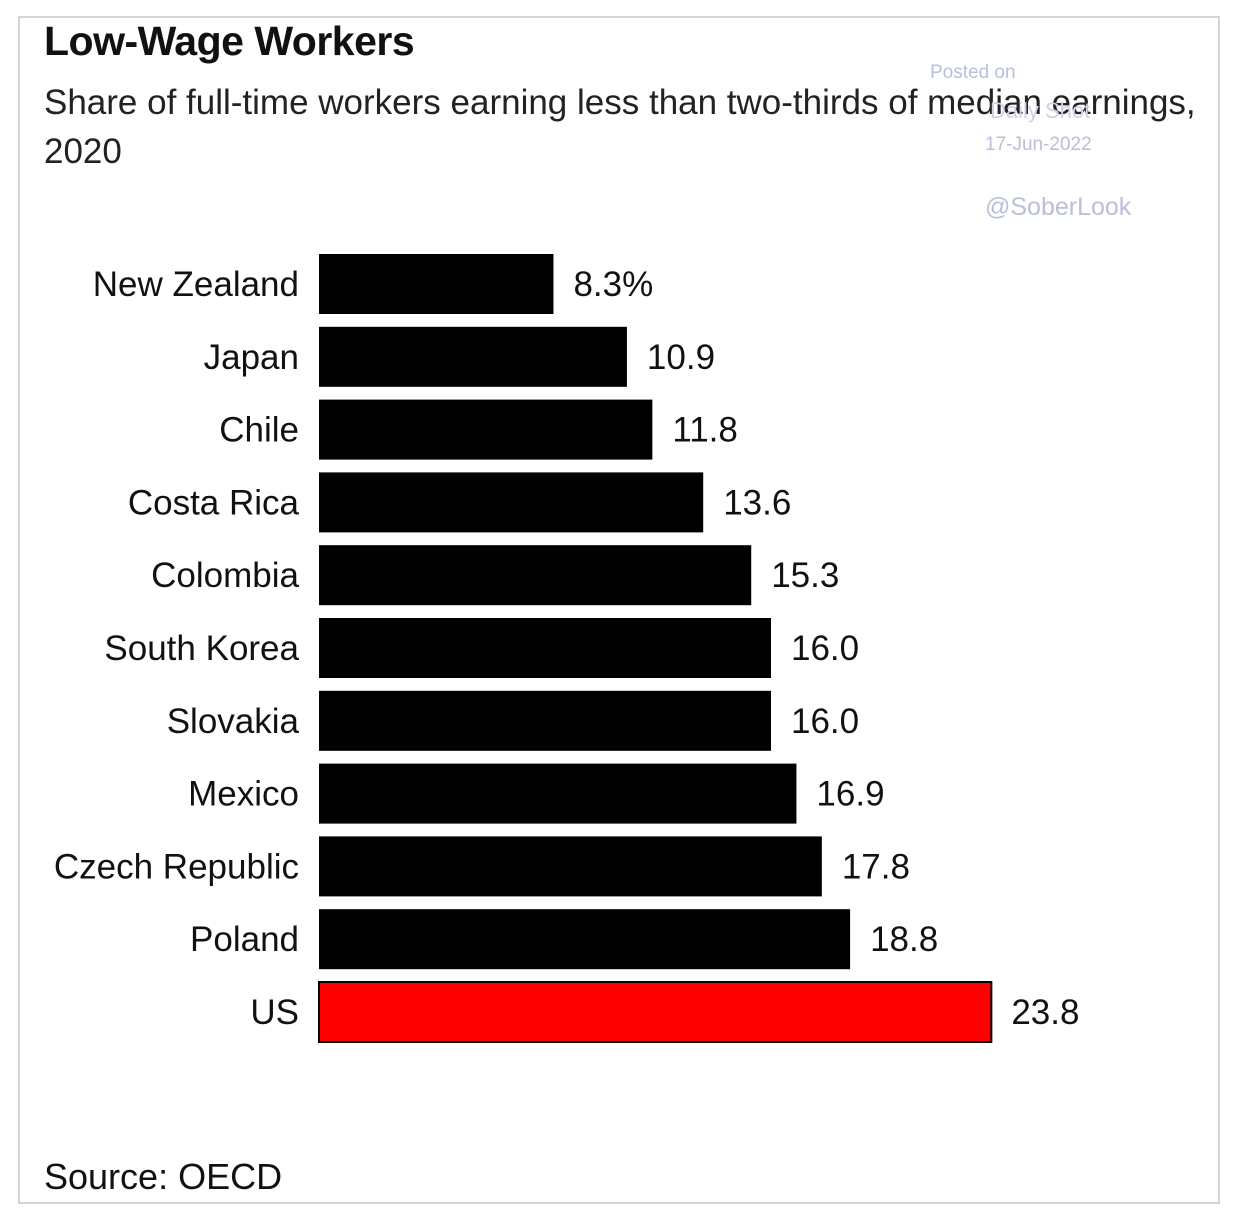  What do you see at coordinates (511, 502) in the screenshot?
I see `bar-costa-rica` at bounding box center [511, 502].